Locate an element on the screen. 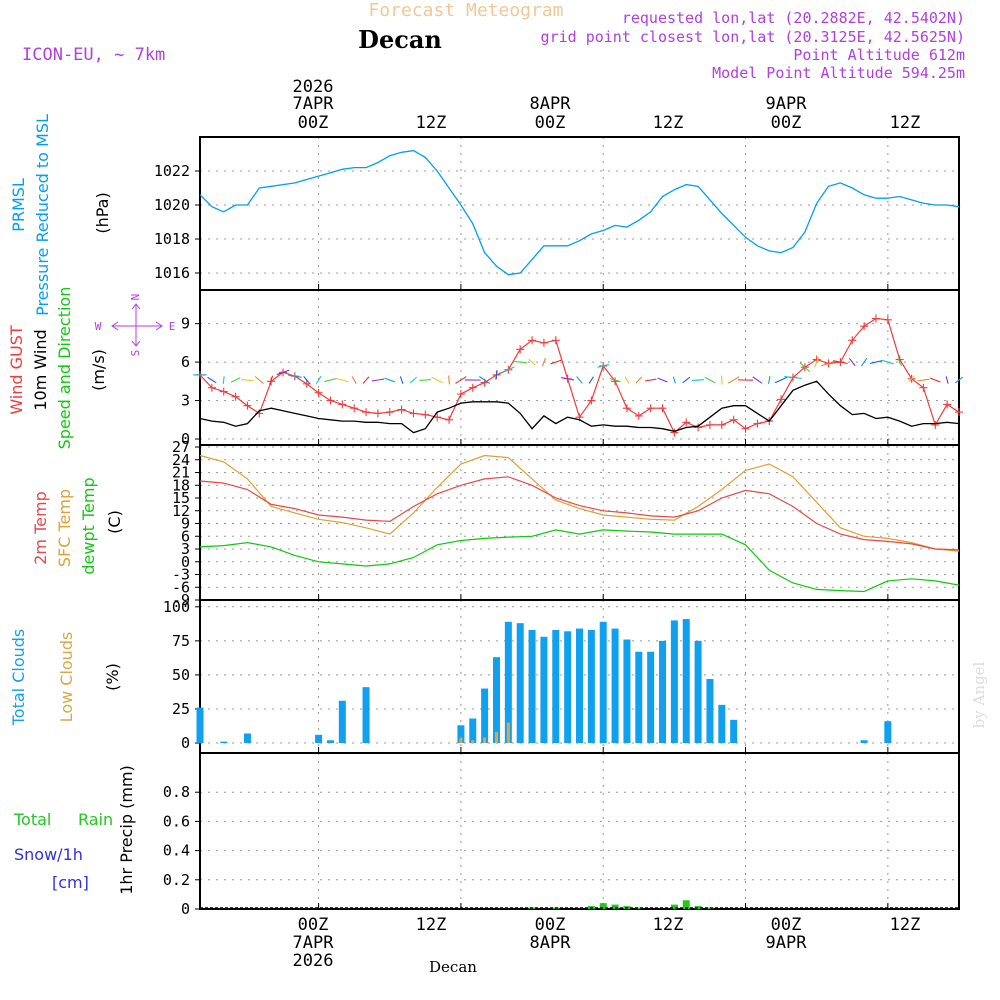 This screenshot has width=1000, height=1000. sfc-temp-label: SFC Temp is located at coordinates (64, 528).